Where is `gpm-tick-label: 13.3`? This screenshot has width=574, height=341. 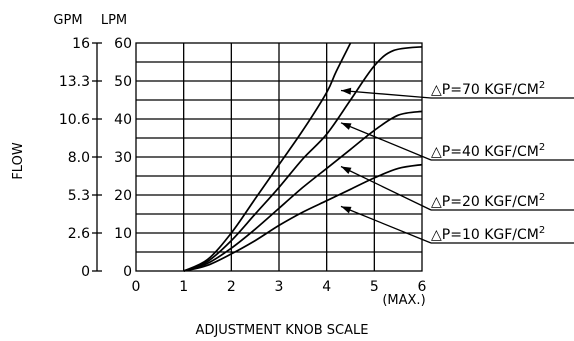 gpm-tick-label: 13.3 is located at coordinates (74, 82).